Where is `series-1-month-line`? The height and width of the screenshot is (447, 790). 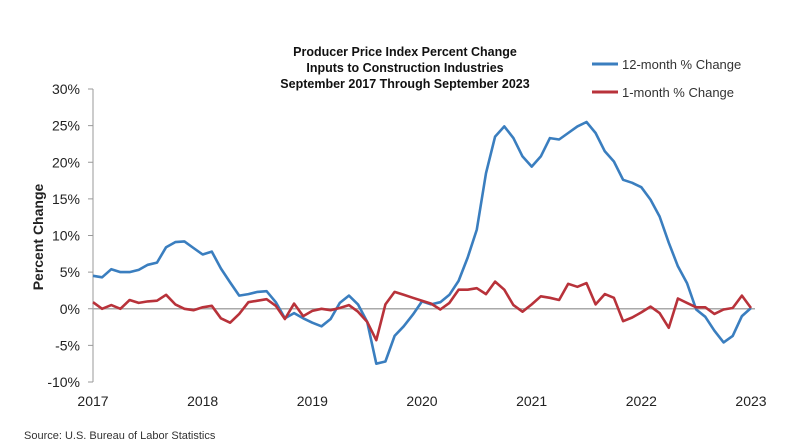 series-1-month-line is located at coordinates (422, 311).